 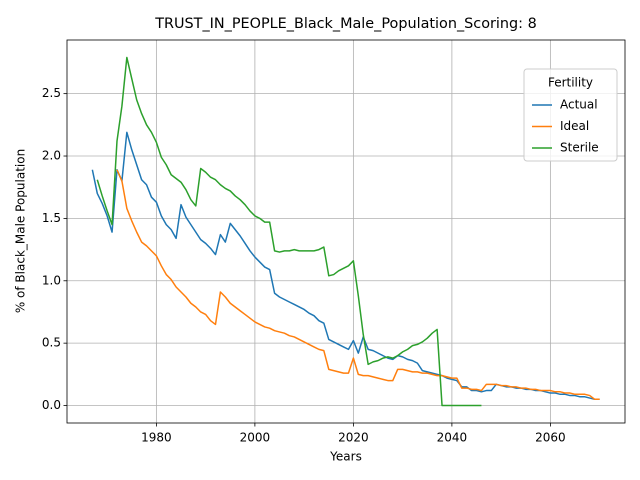 I want to click on y-tick-label: 2.0, so click(x=51, y=156).